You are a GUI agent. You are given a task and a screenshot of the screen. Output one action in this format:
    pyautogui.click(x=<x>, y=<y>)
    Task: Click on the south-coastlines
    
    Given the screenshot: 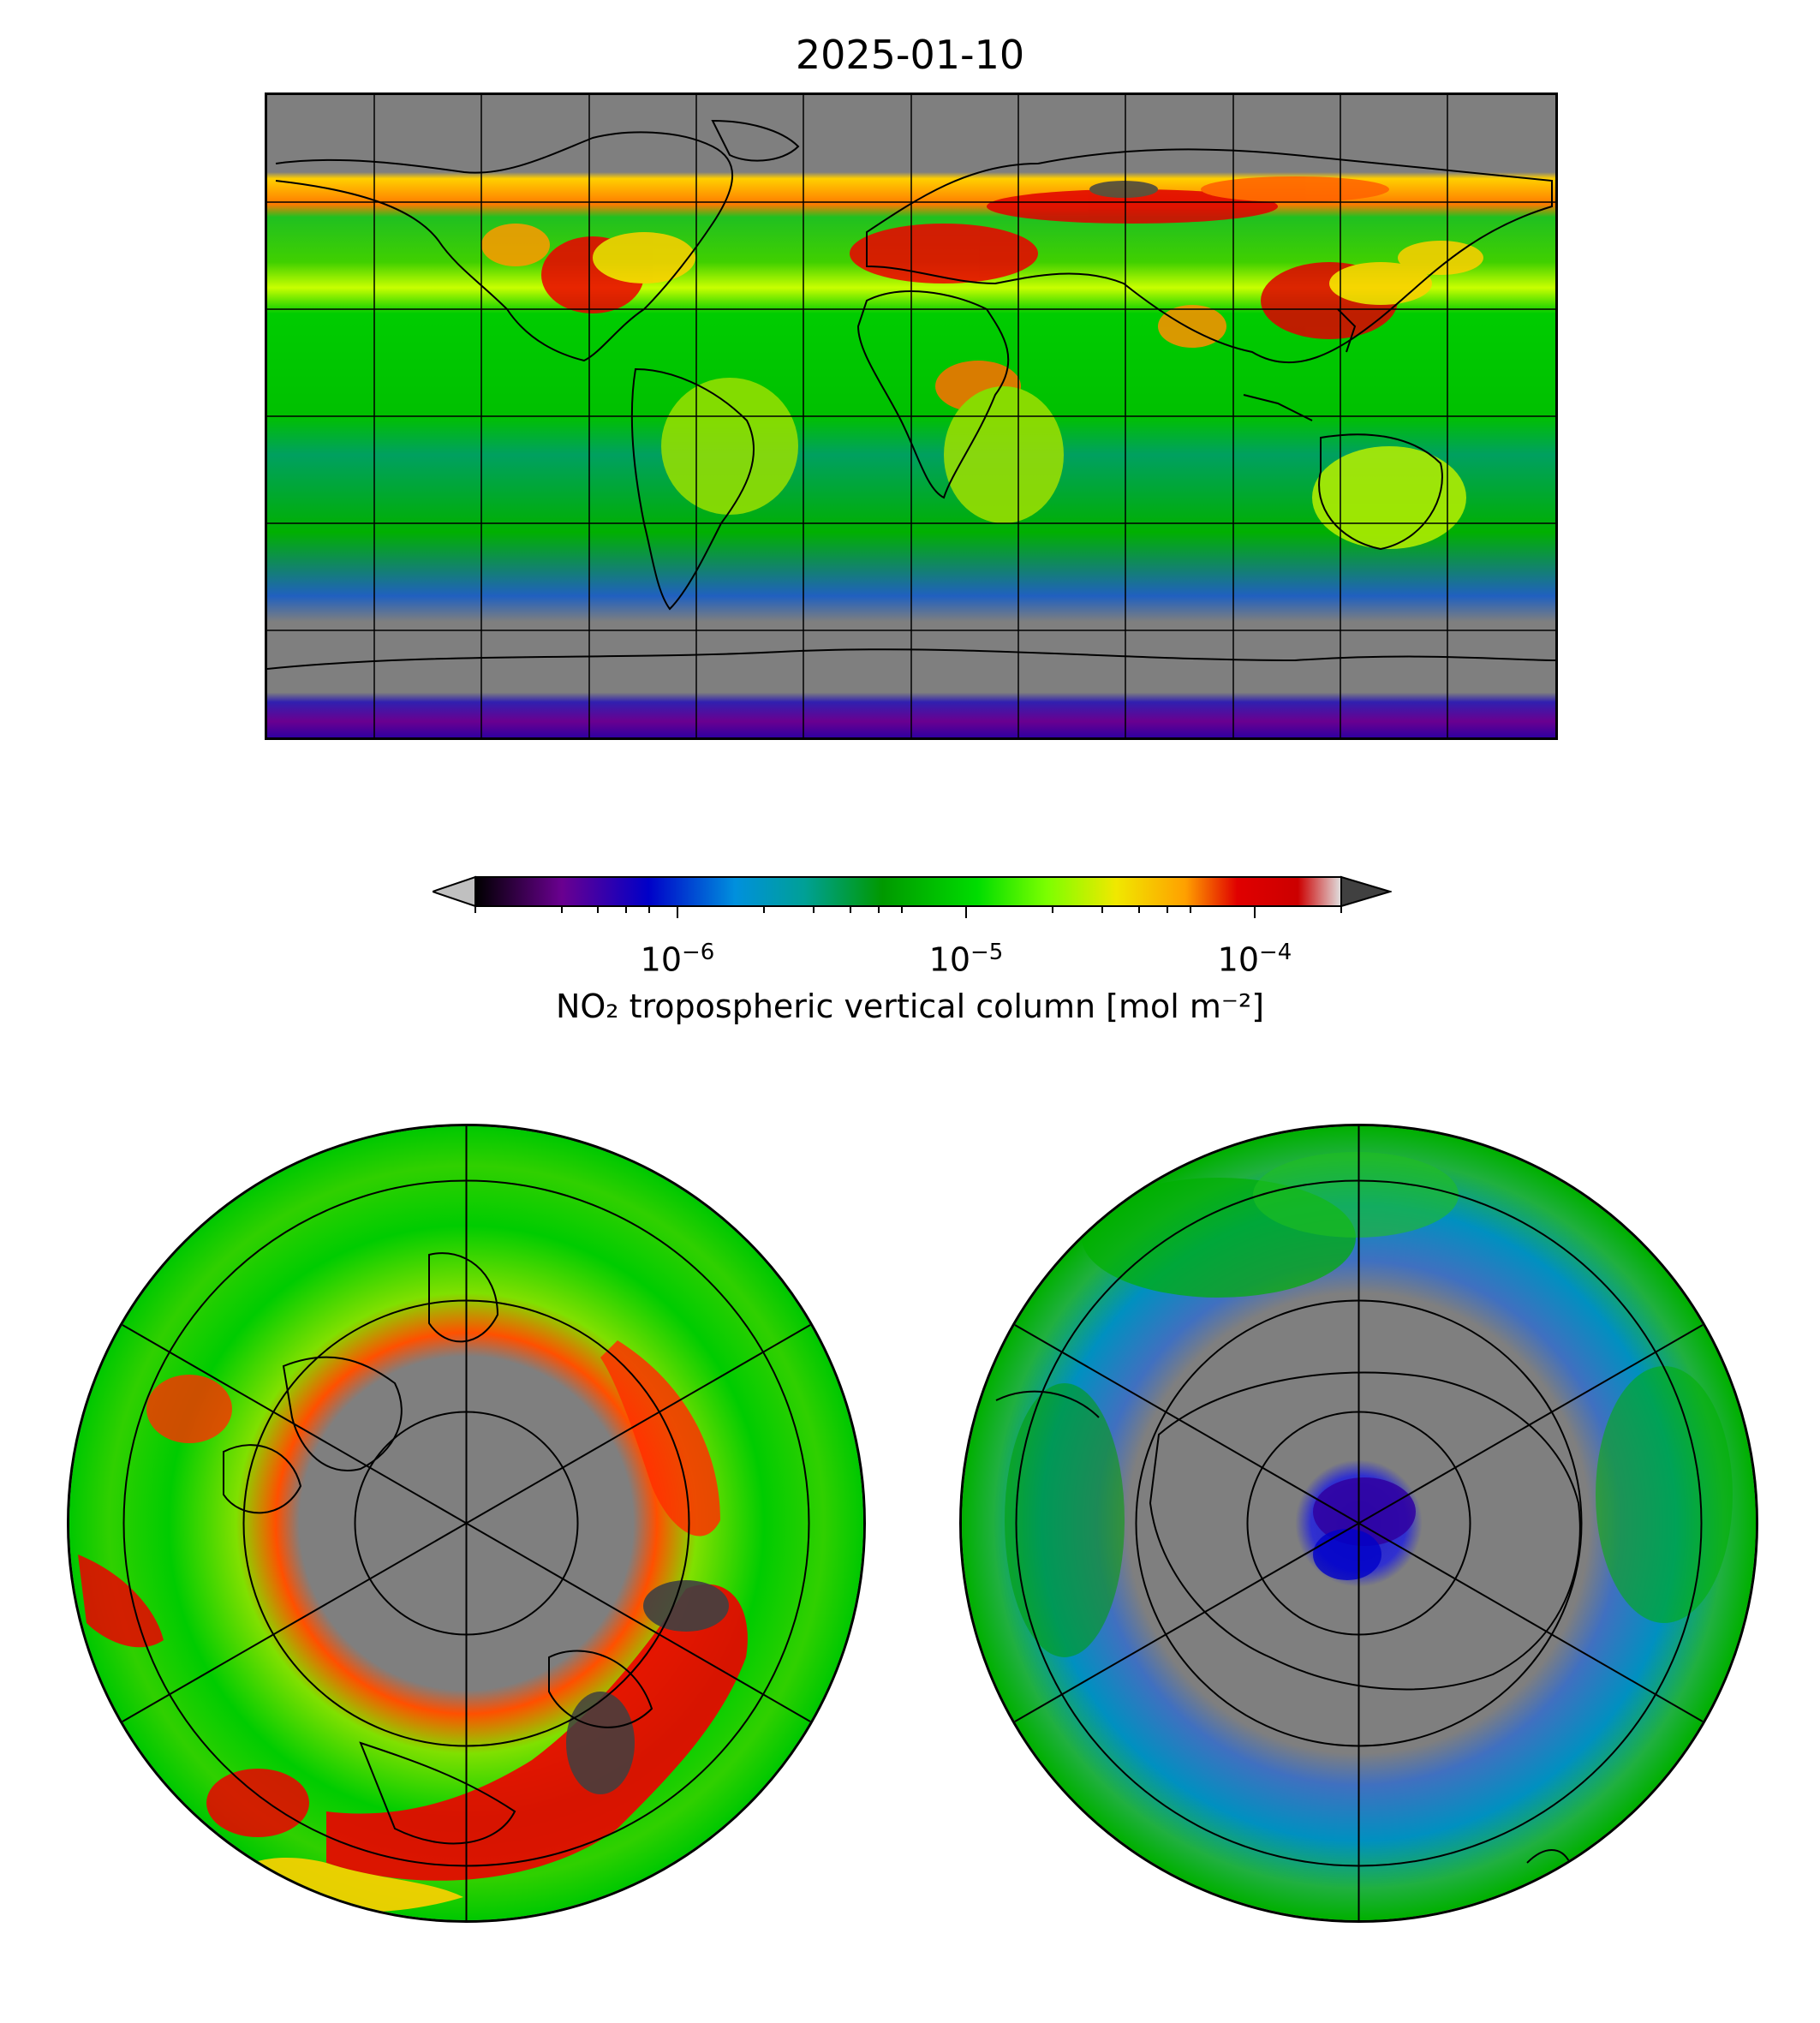 What is the action you would take?
    pyautogui.click(x=1288, y=1617)
    